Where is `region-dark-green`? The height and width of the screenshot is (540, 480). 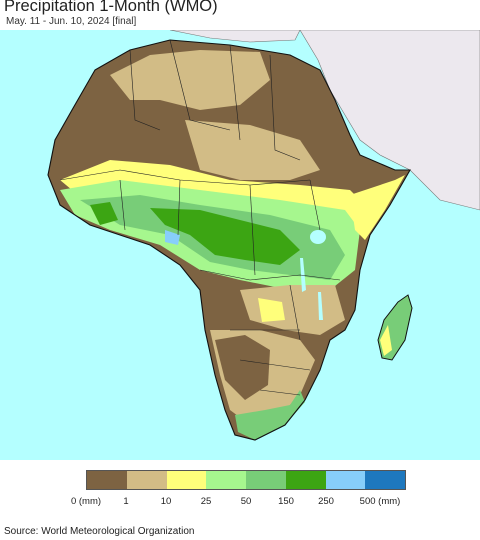 region-dark-green is located at coordinates (225, 236).